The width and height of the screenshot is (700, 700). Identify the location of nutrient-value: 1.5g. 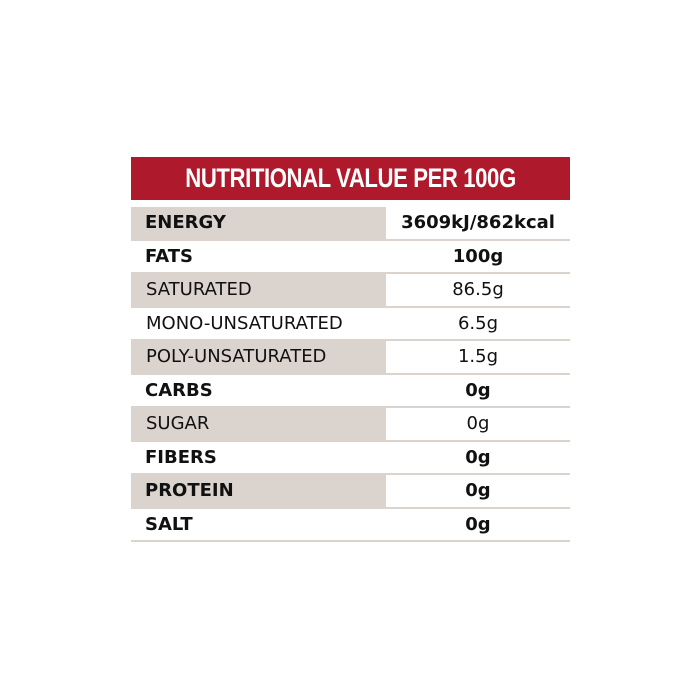
(478, 357).